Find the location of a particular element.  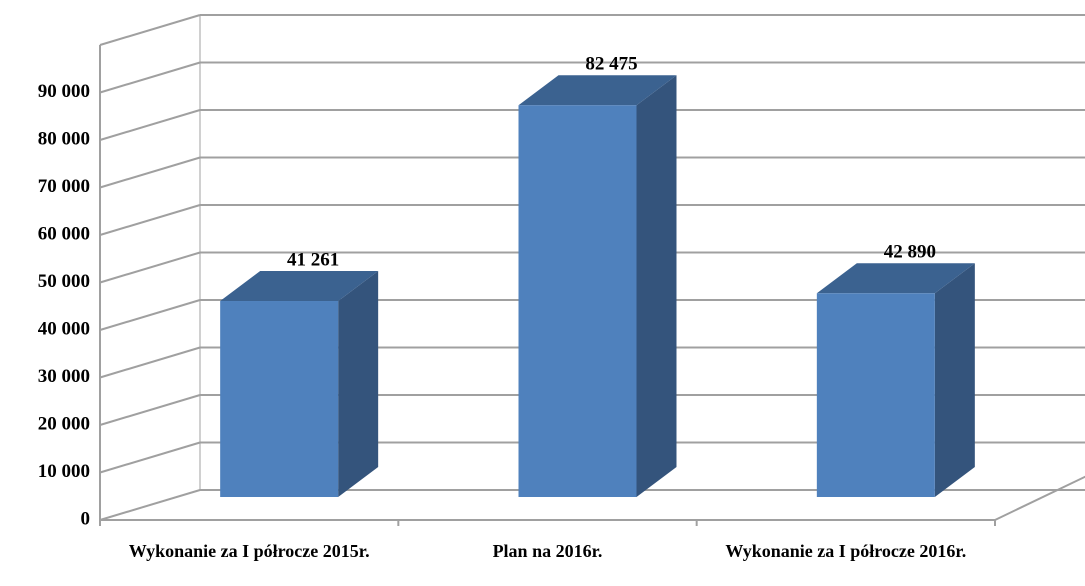

y-tick-label: 10 000 is located at coordinates (64, 471).